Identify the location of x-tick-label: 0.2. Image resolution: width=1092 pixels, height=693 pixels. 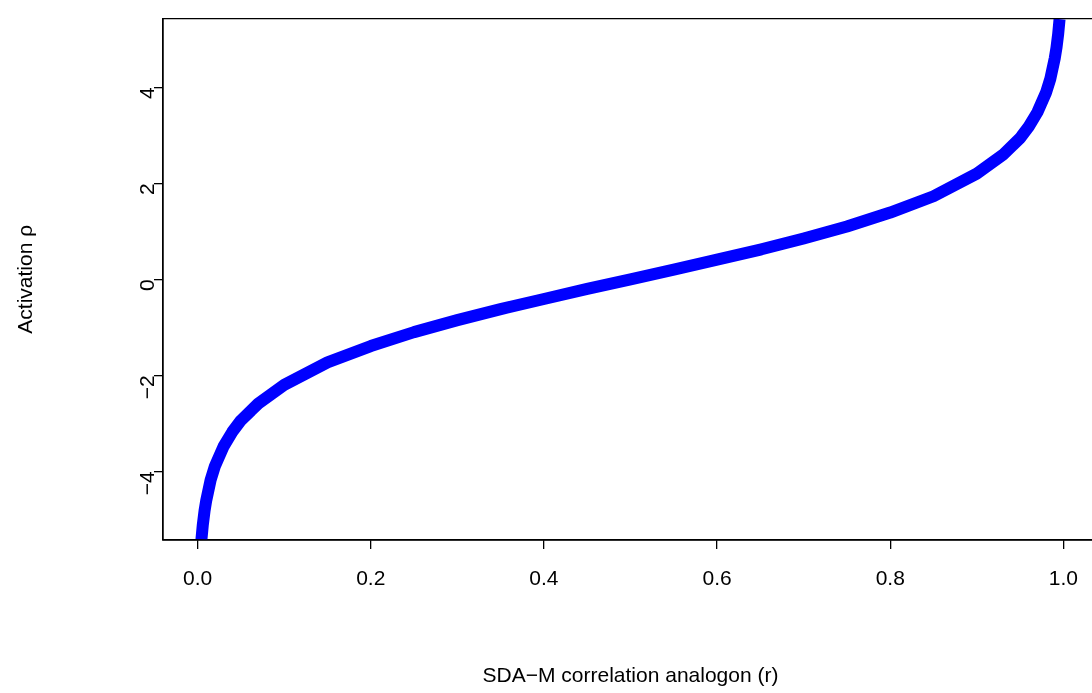
(371, 578).